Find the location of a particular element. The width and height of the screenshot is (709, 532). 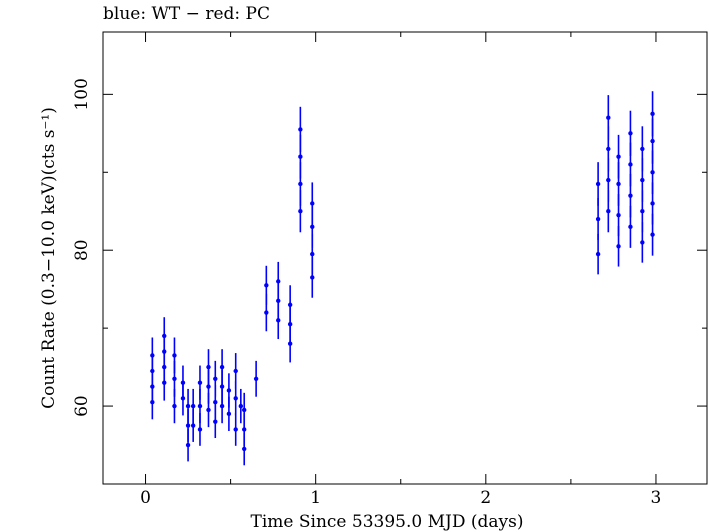

y-axis-title: Count Rate (0.3−10.0 keV)(cts s⁻¹) is located at coordinates (49, 258).